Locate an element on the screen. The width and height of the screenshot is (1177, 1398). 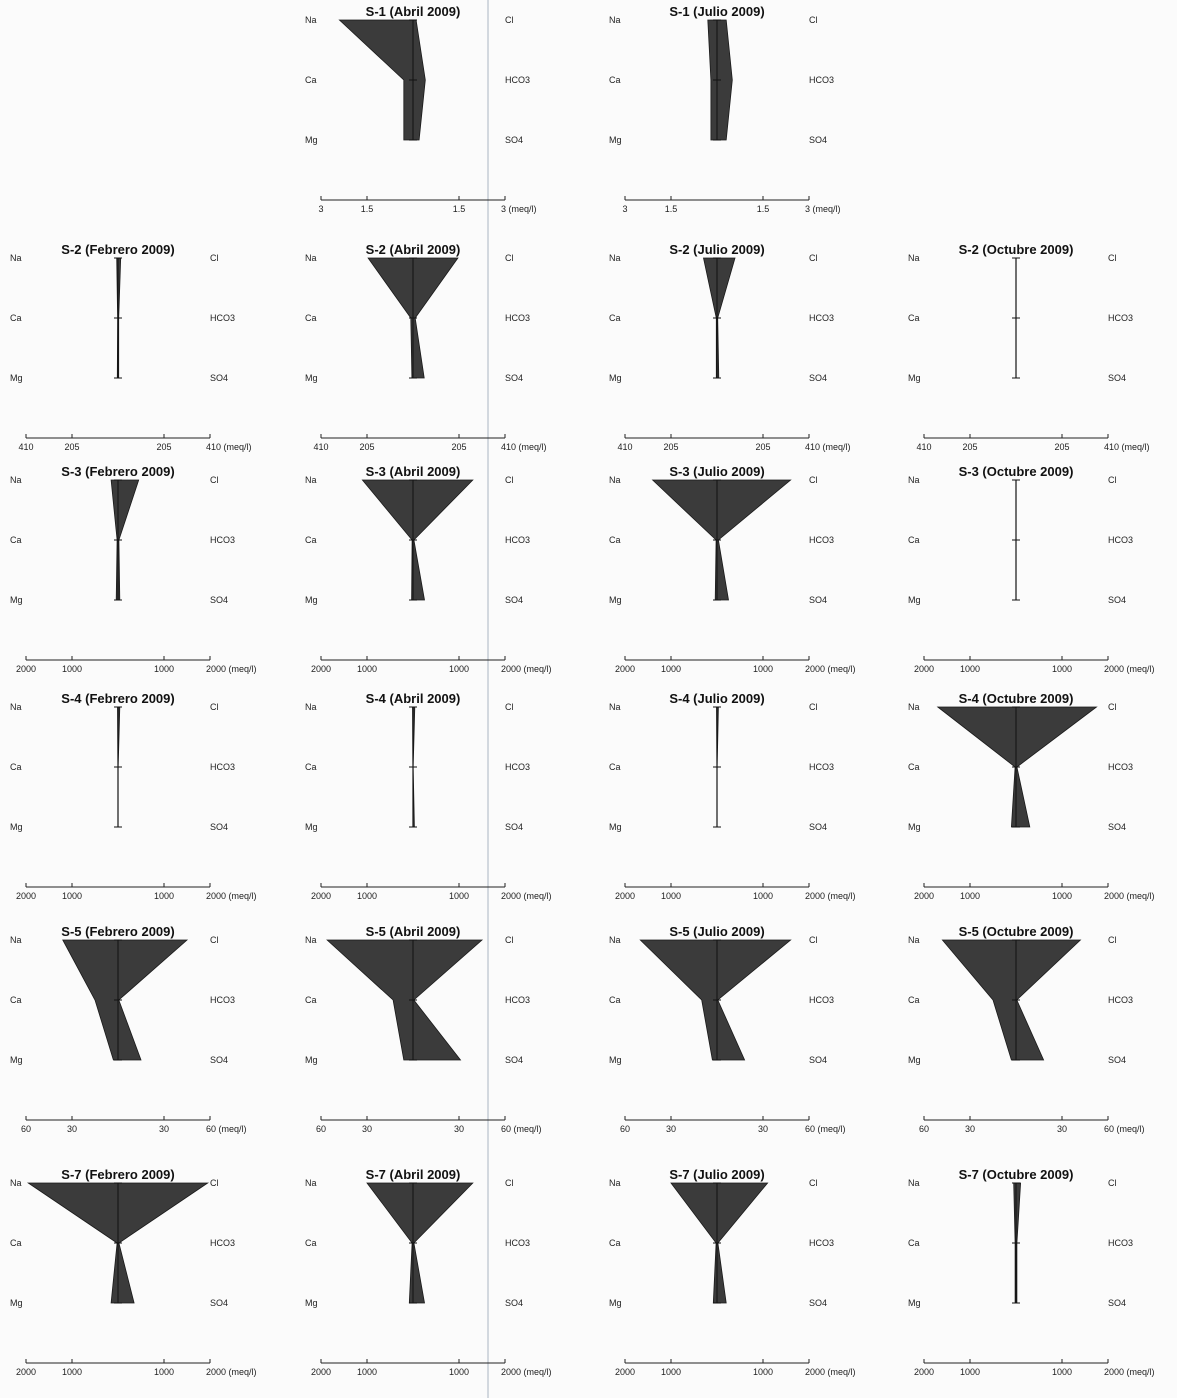
panel-title: S-4 (Febrero 2009) is located at coordinates (117, 698).